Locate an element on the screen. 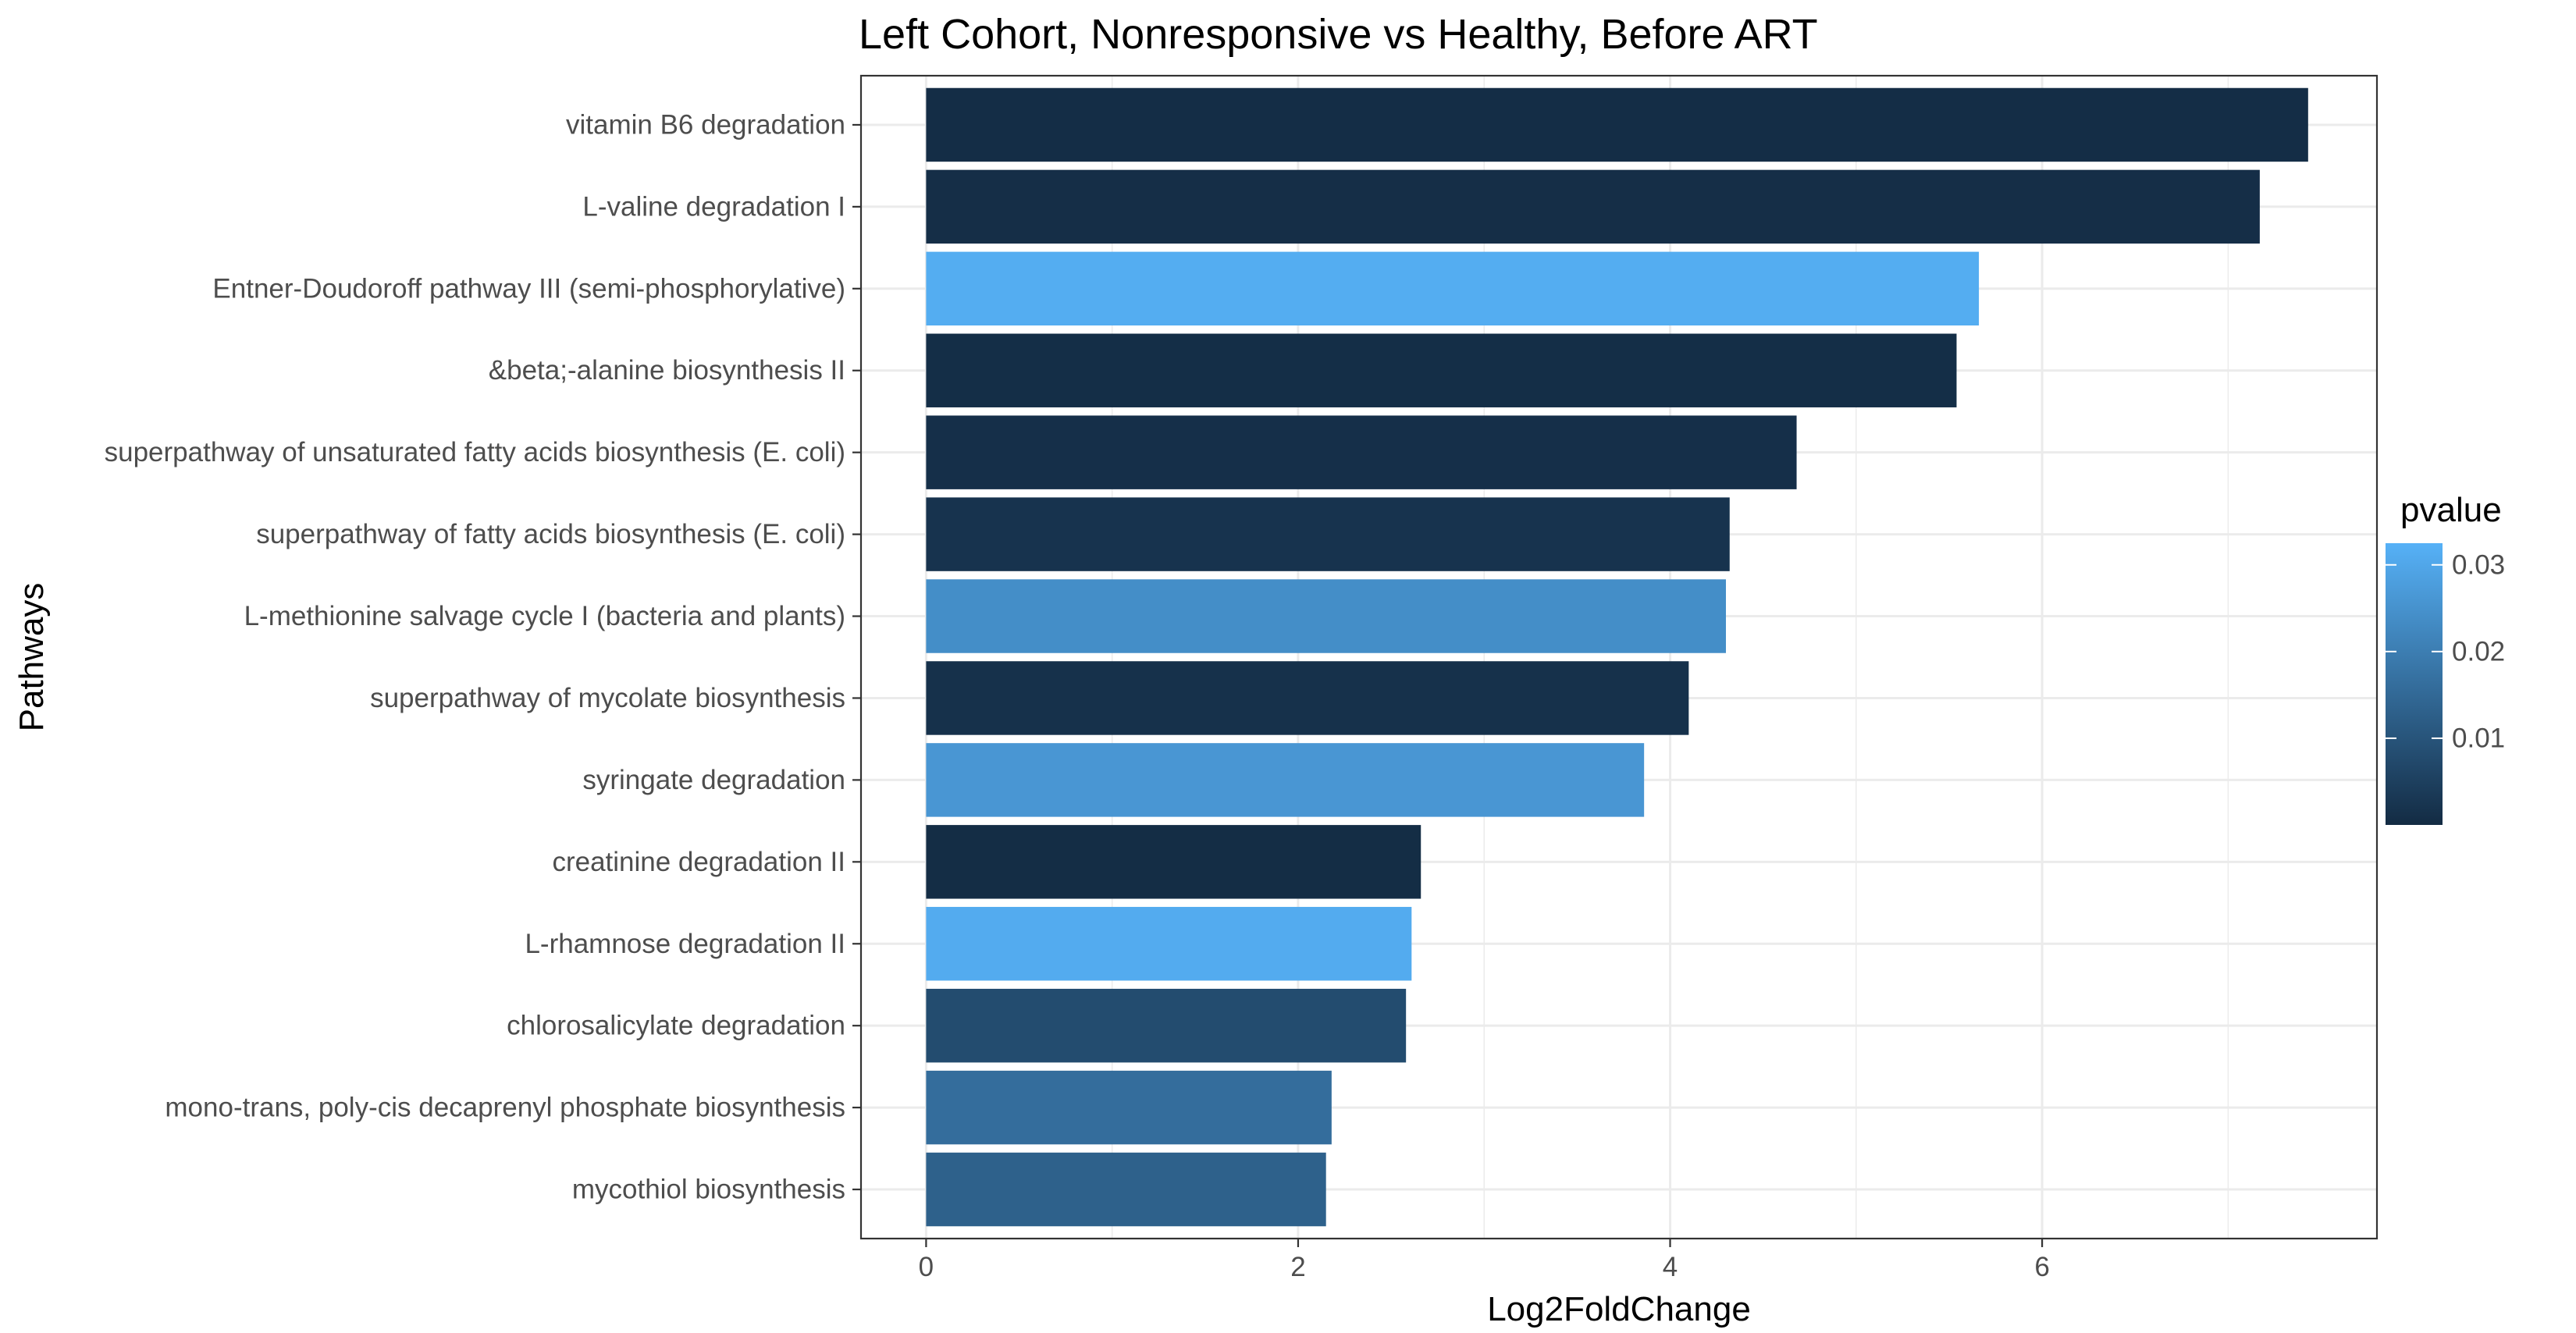 This screenshot has height=1333, width=2576. legend-tick-label: 0.01 is located at coordinates (2478, 738).